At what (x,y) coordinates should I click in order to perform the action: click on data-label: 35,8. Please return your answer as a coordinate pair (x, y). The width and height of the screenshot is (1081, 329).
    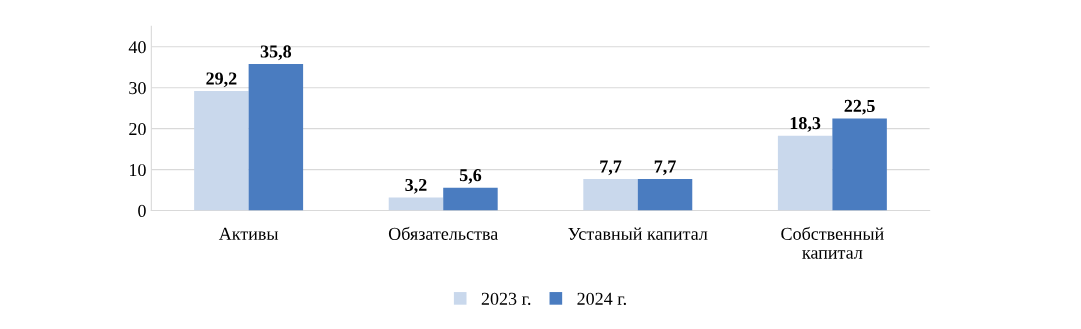
    Looking at the image, I should click on (276, 53).